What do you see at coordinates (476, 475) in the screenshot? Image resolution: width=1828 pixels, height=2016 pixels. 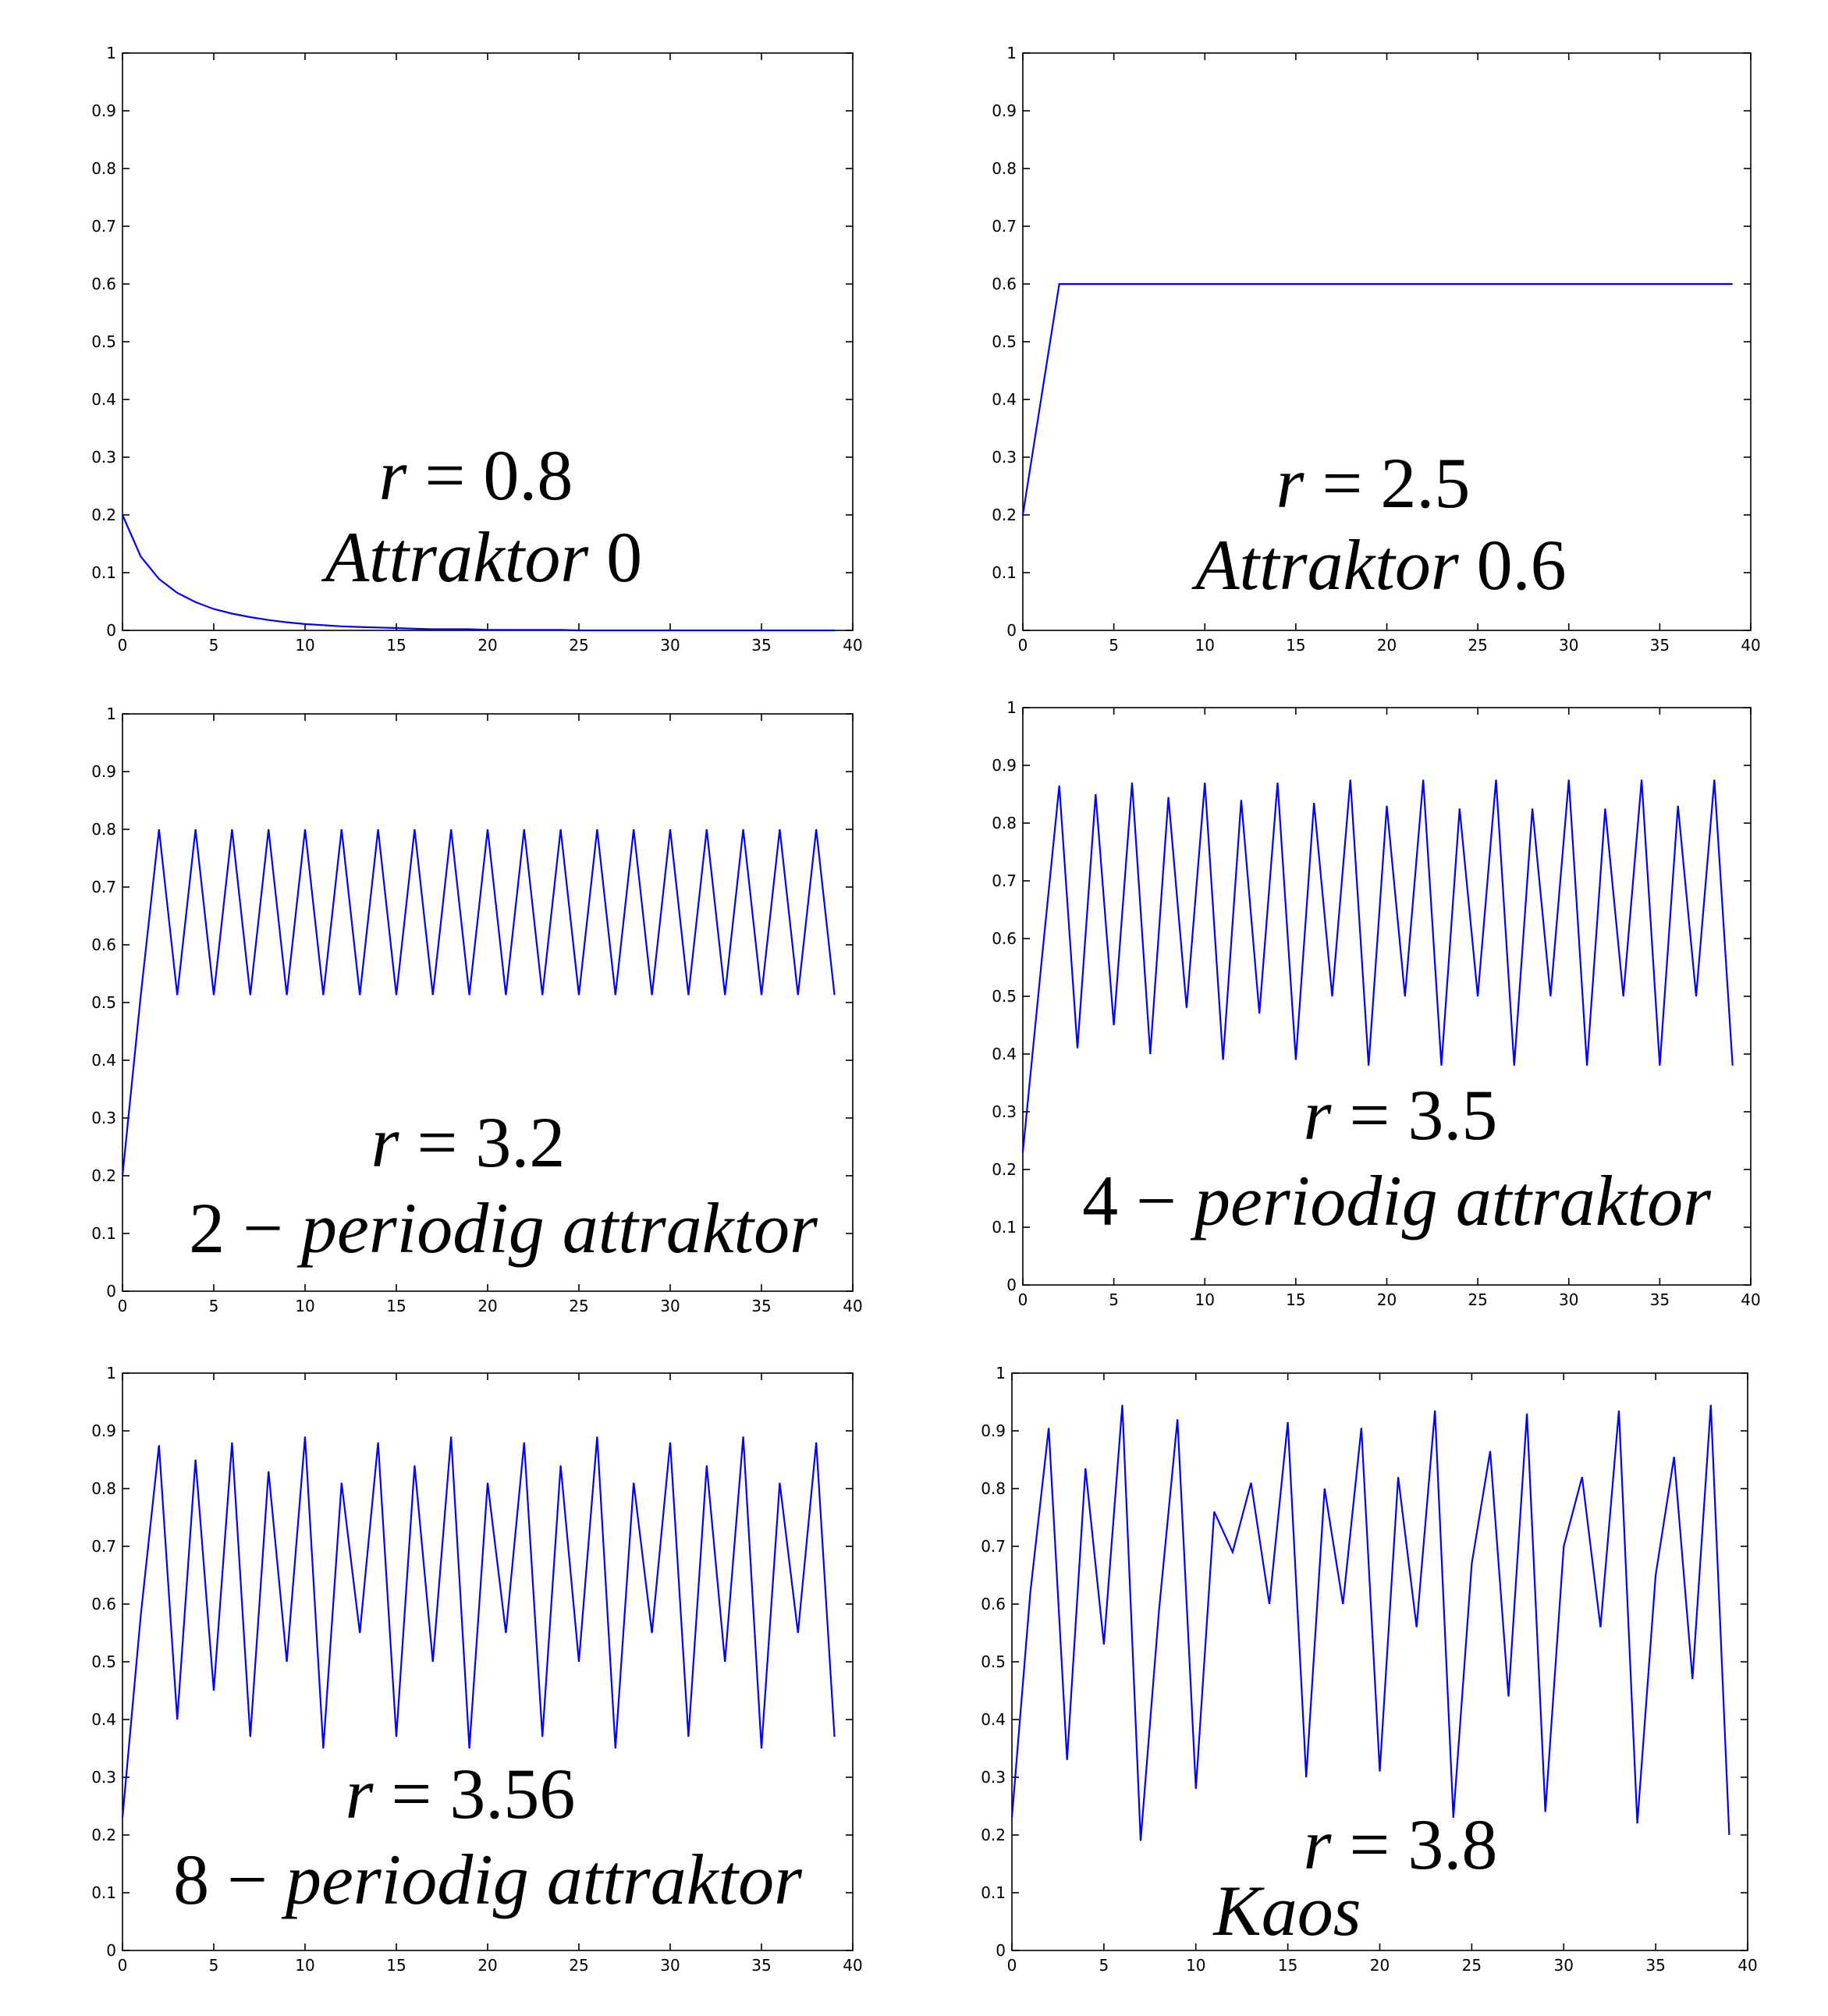 I see `annotation-parameter: r = 0.8` at bounding box center [476, 475].